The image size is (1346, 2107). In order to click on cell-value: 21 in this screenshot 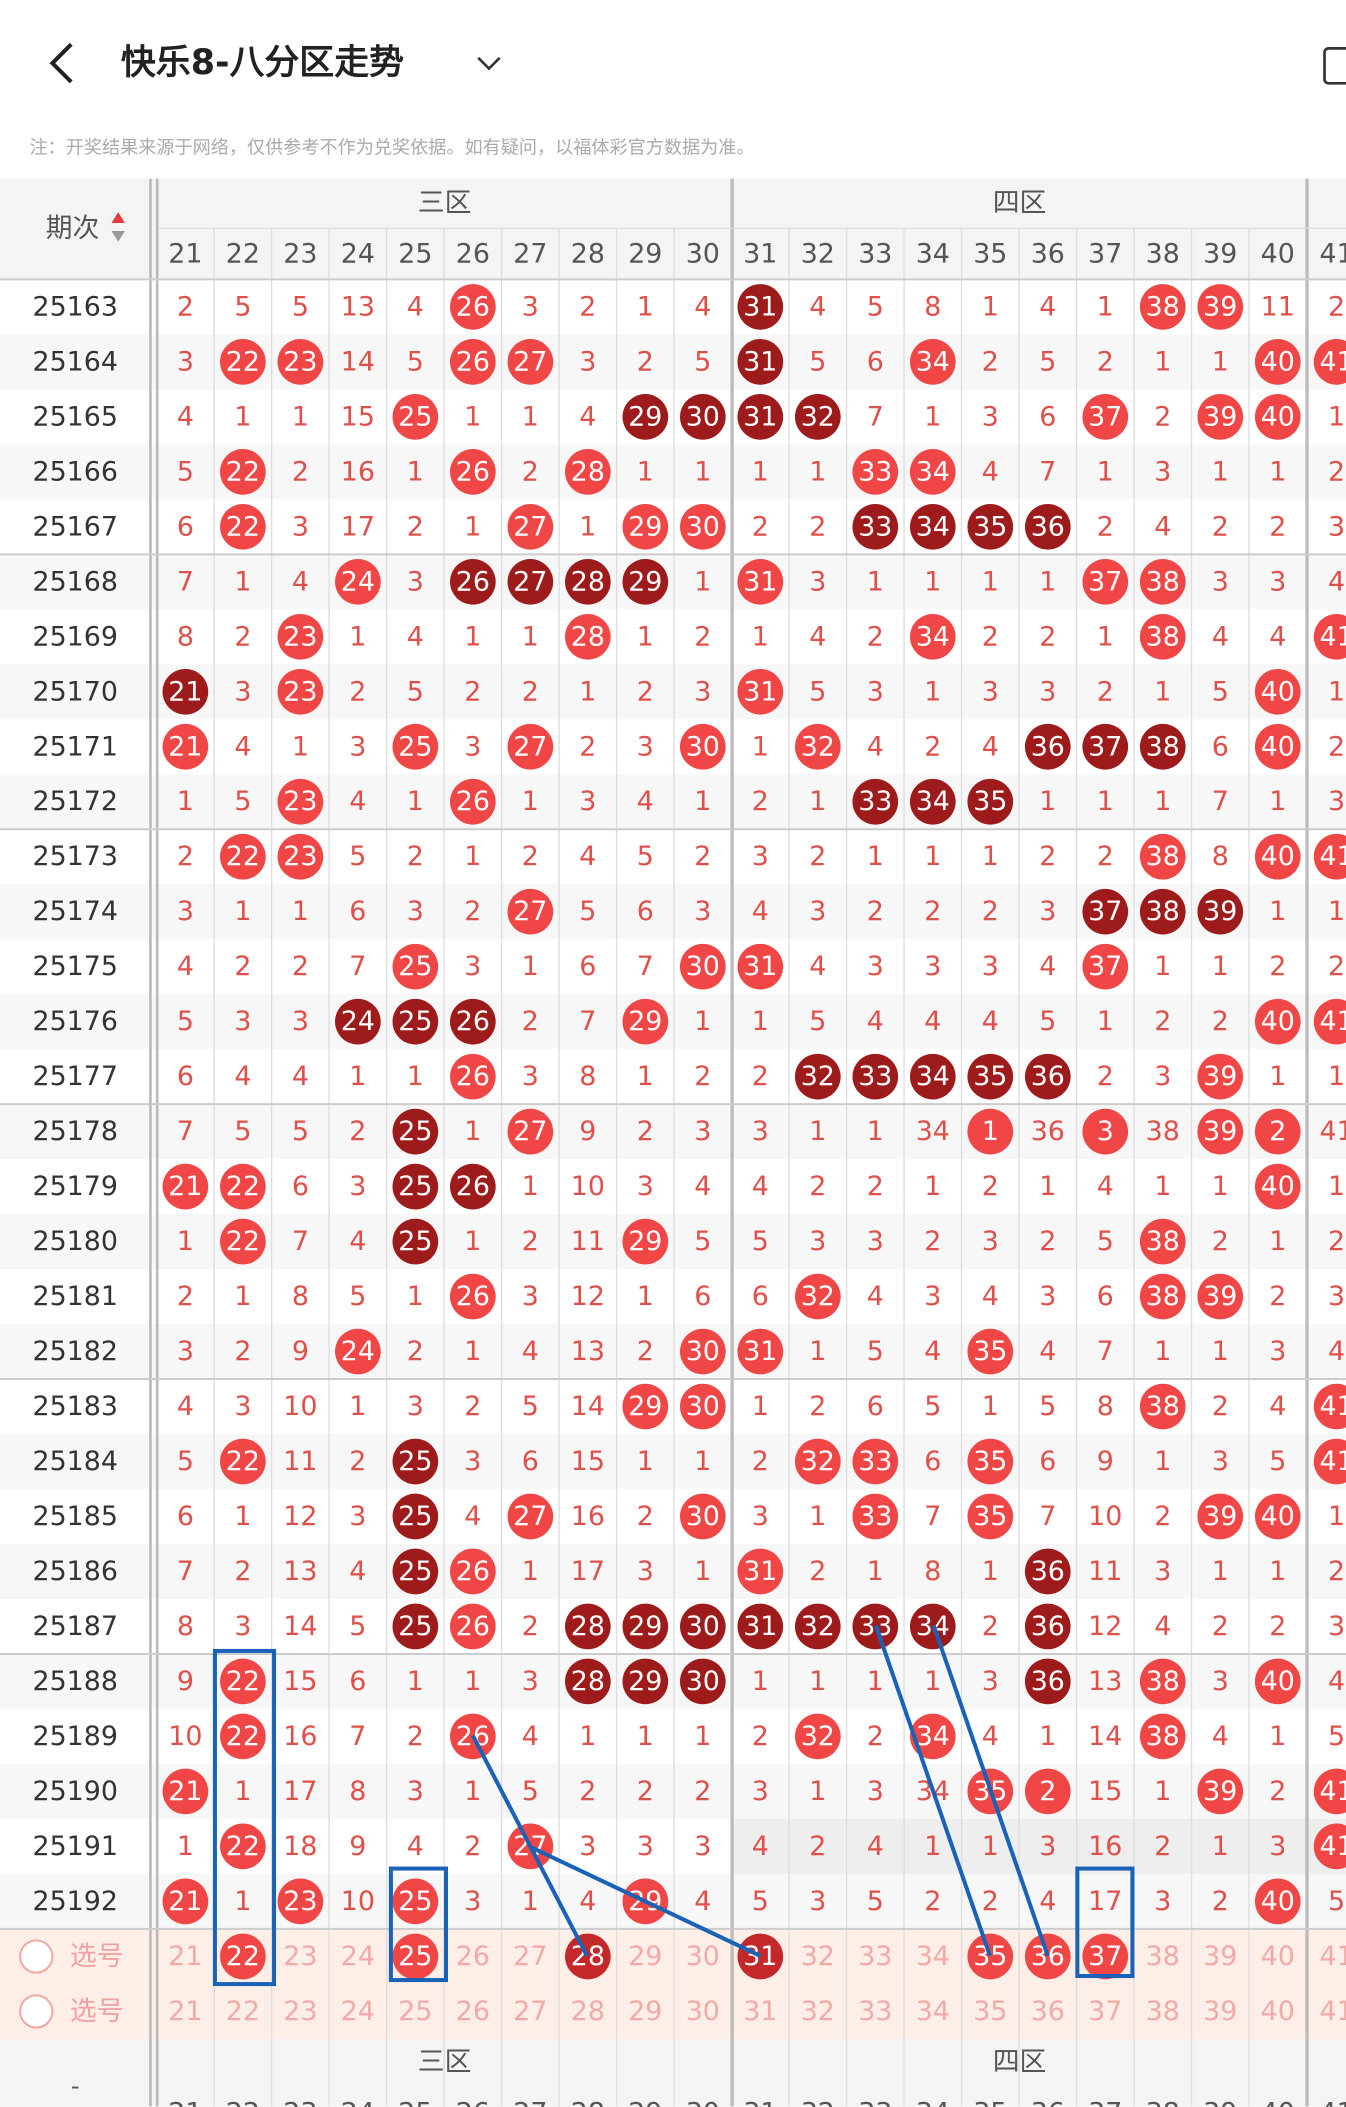, I will do `click(185, 691)`.